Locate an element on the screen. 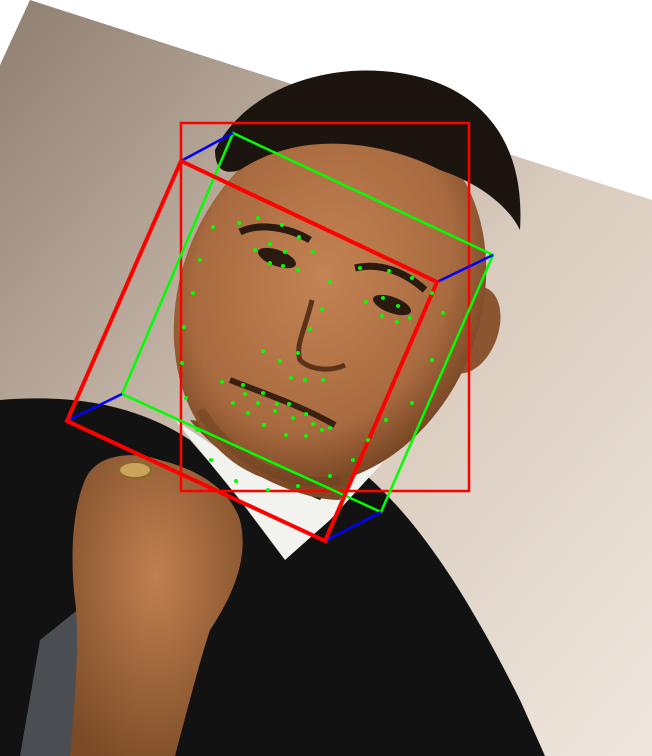 The image size is (652, 756). ring-icon is located at coordinates (135, 470).